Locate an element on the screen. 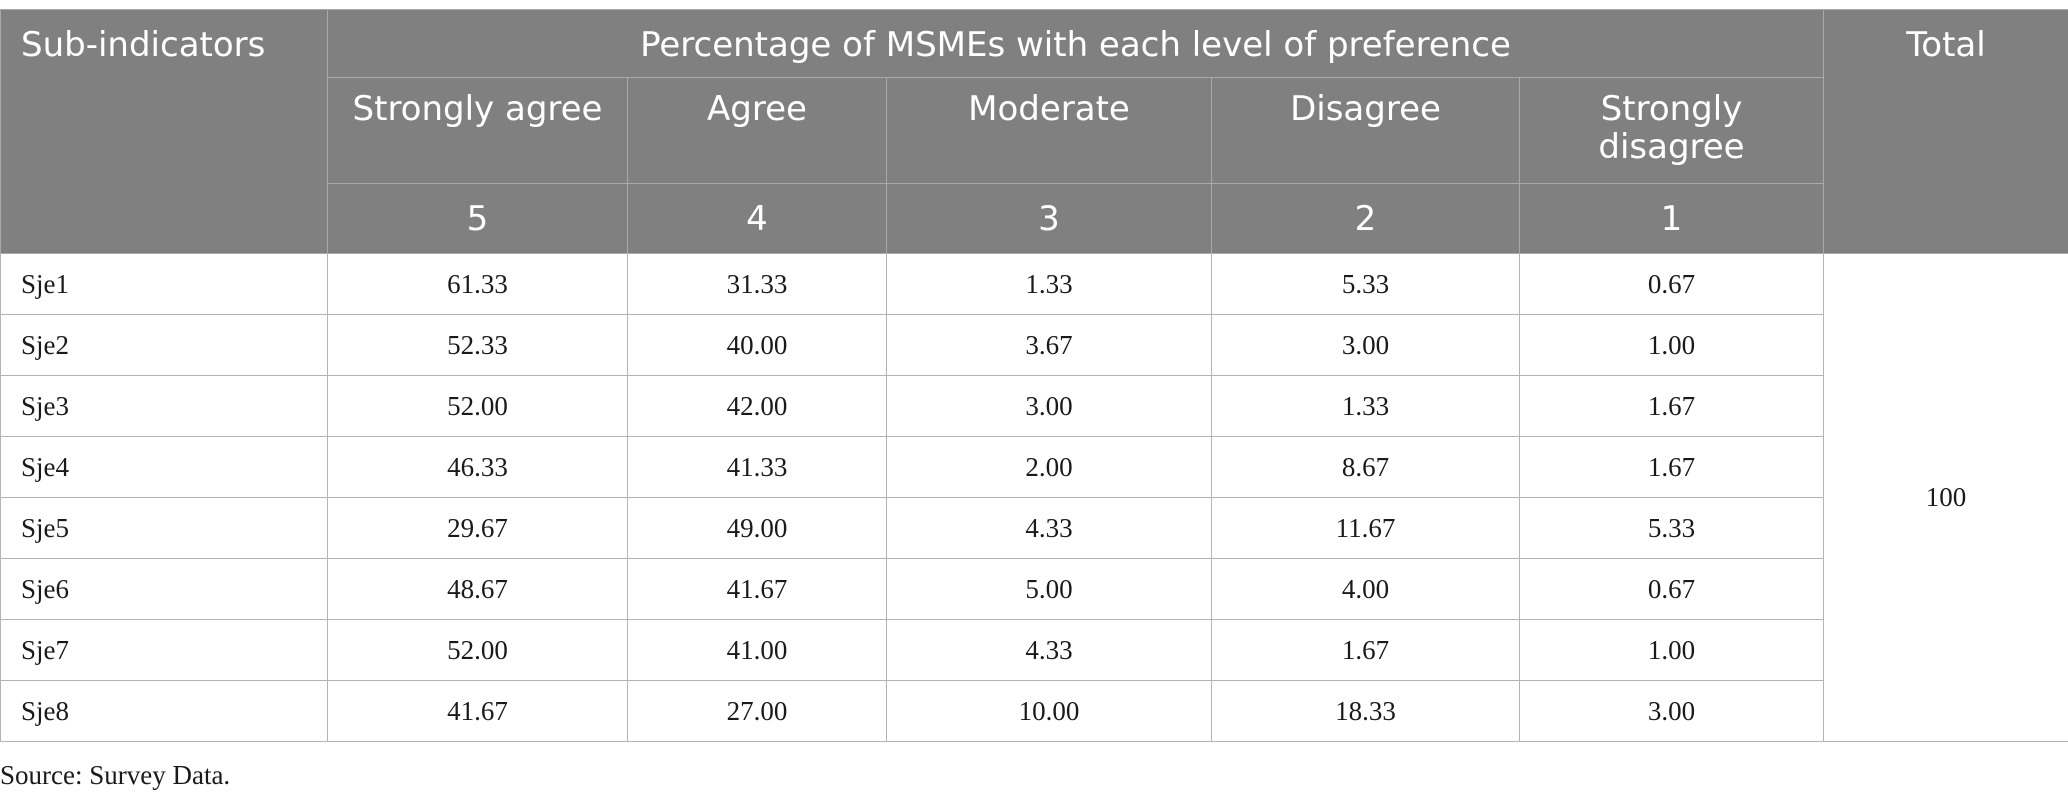 The width and height of the screenshot is (2068, 803). header-level-disagree: Disagree is located at coordinates (1365, 130).